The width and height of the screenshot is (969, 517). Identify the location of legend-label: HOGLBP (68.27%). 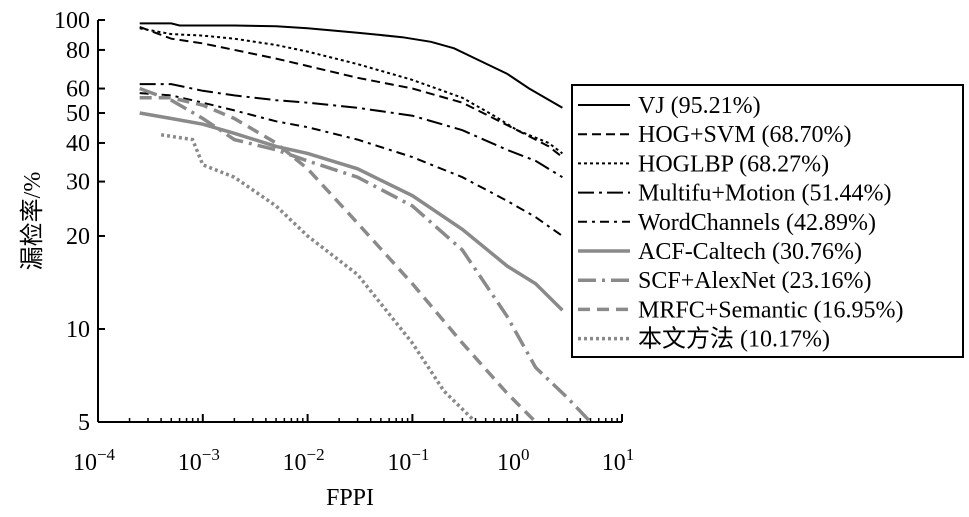
(733, 164).